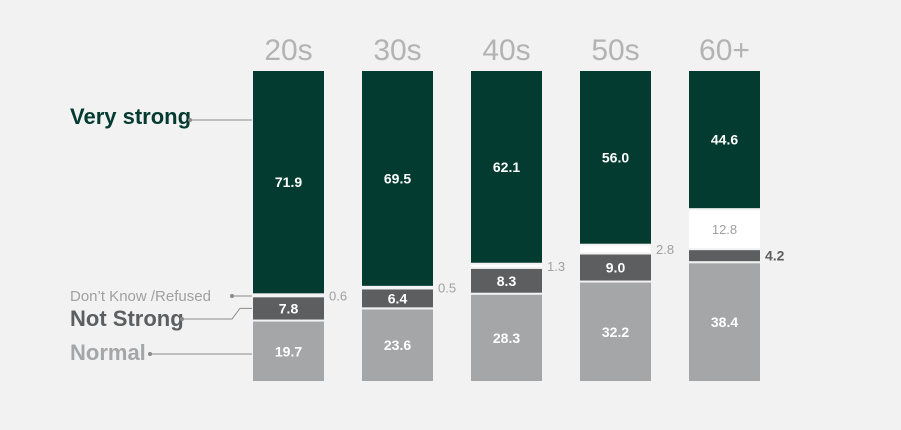 This screenshot has width=901, height=430. I want to click on data-label: 44.6, so click(724, 140).